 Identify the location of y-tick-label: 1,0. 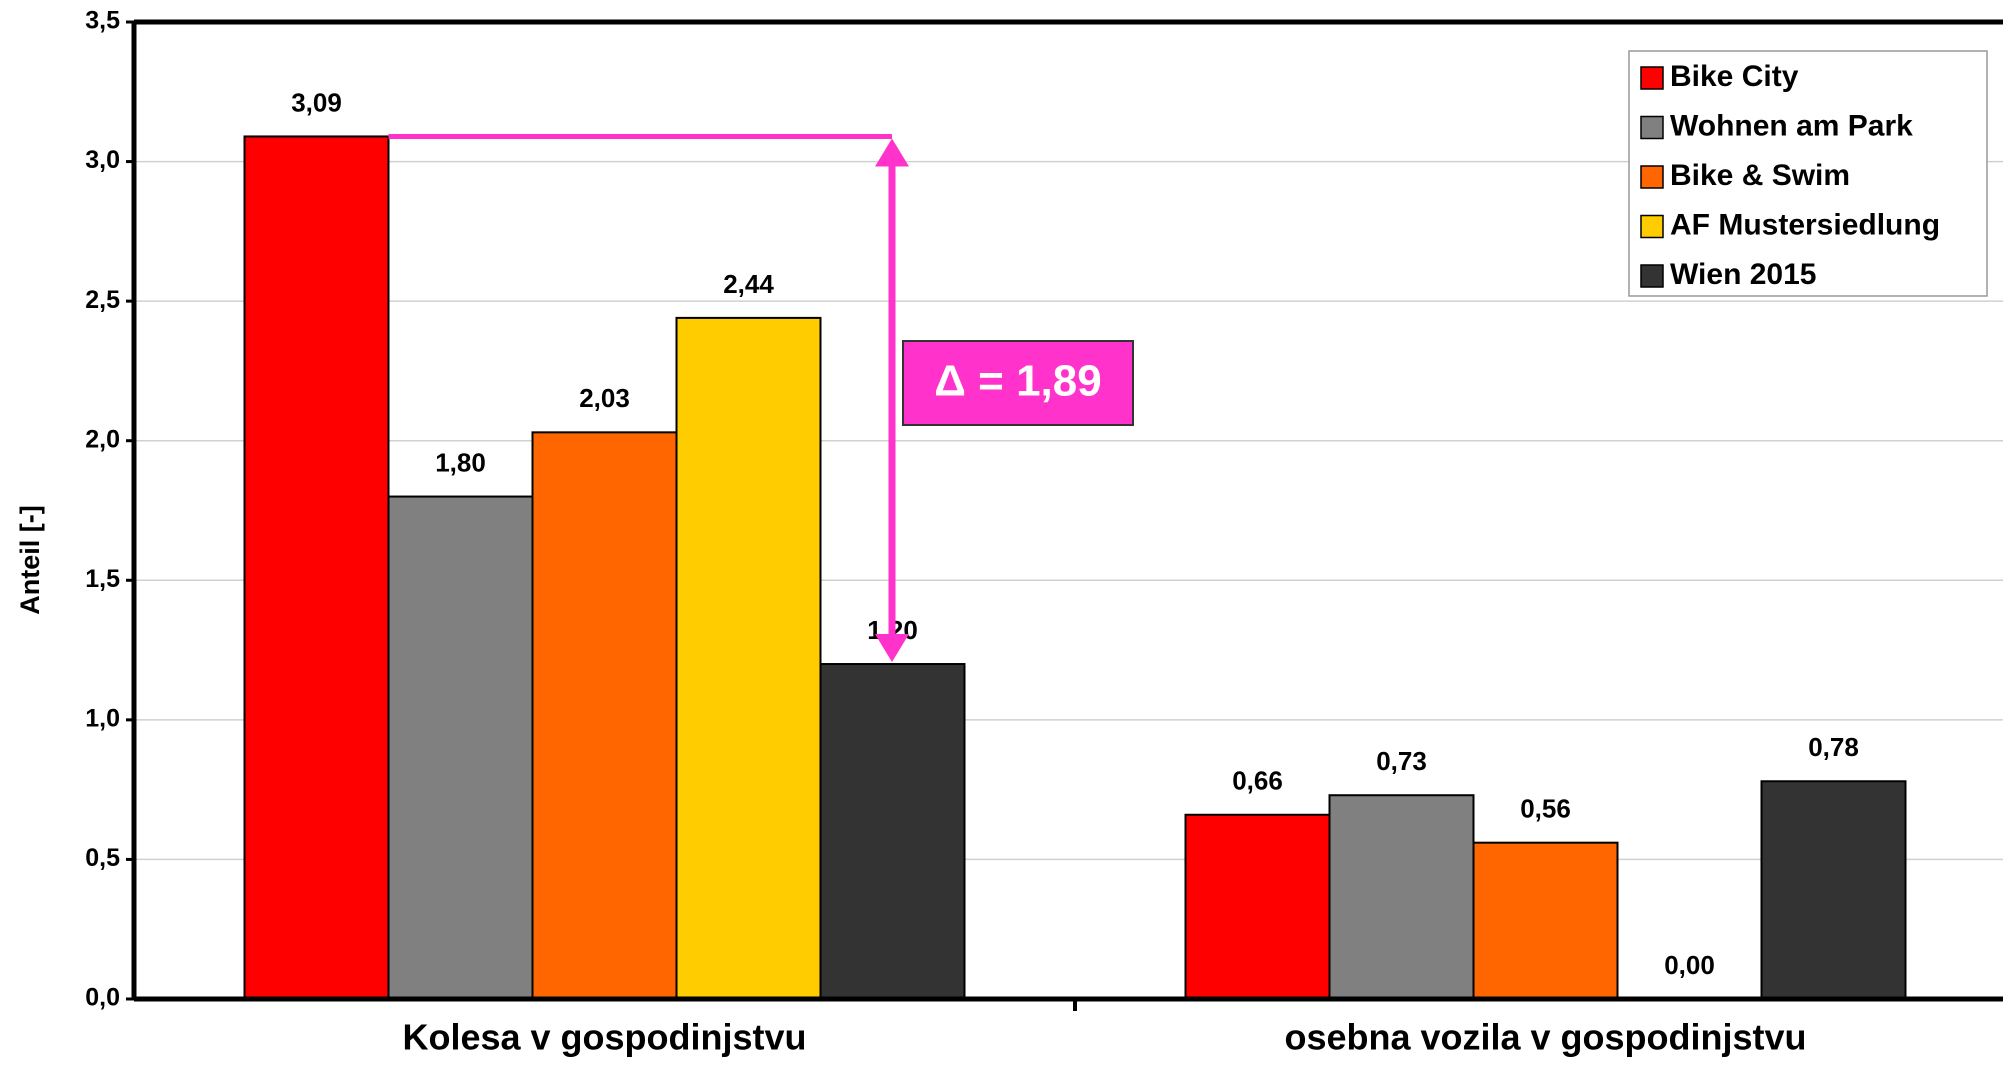
(102, 718).